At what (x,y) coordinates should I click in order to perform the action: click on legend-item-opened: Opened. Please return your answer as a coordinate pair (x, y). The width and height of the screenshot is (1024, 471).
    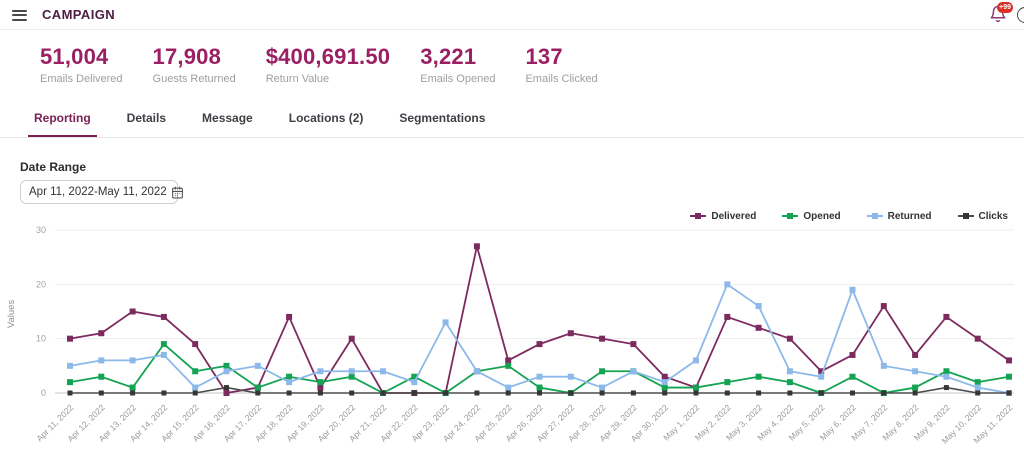
    Looking at the image, I should click on (811, 216).